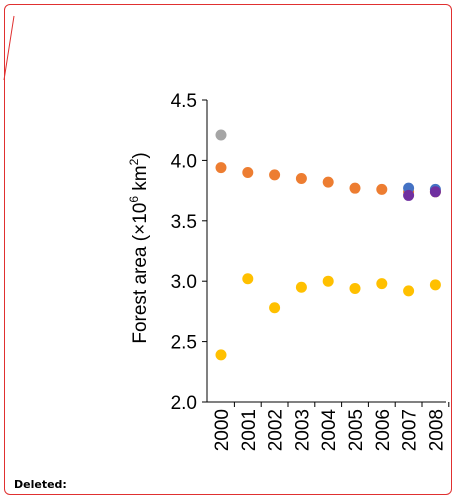 The height and width of the screenshot is (497, 454). Describe the element at coordinates (184, 101) in the screenshot. I see `y-tick-label: 4.5` at that location.